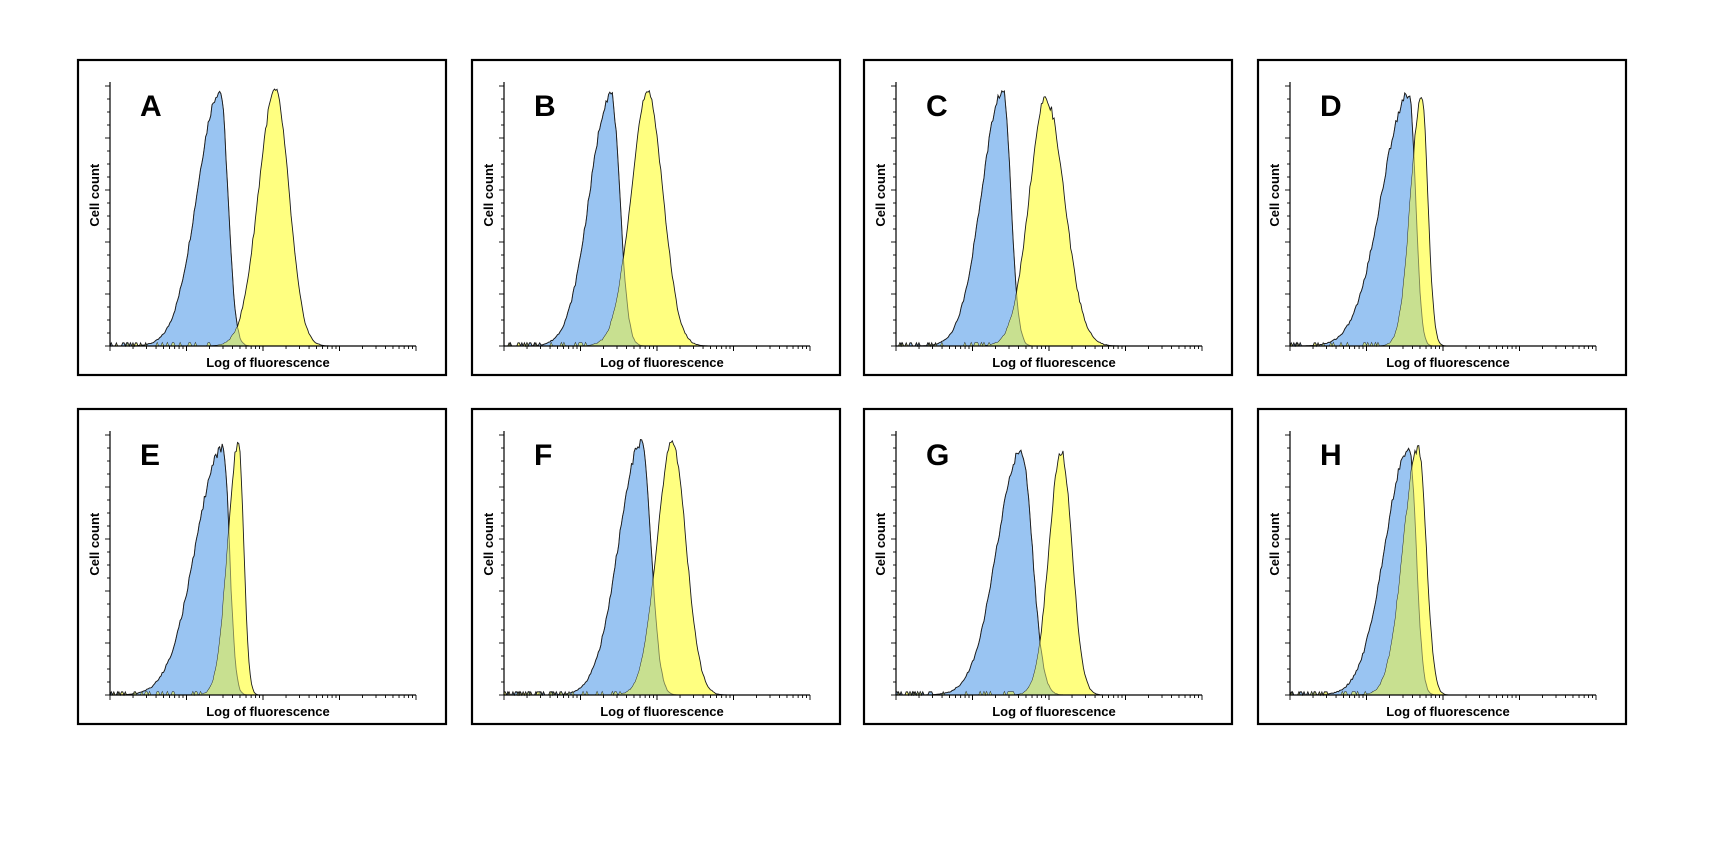 The height and width of the screenshot is (864, 1728). What do you see at coordinates (937, 455) in the screenshot?
I see `panel-letter: G` at bounding box center [937, 455].